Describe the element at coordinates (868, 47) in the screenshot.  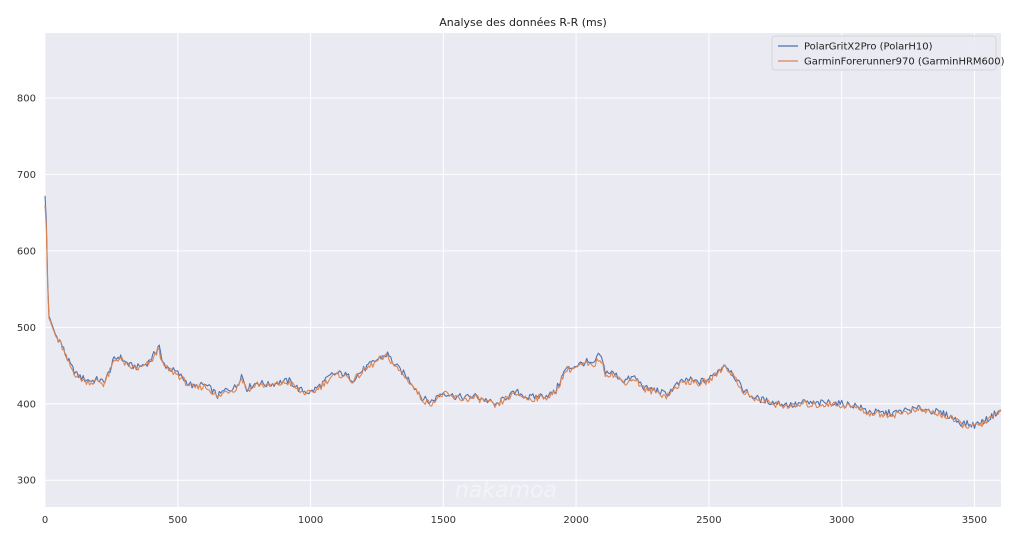
I see `legend-label-polar: PolarGritX2Pro (PolarH10)` at that location.